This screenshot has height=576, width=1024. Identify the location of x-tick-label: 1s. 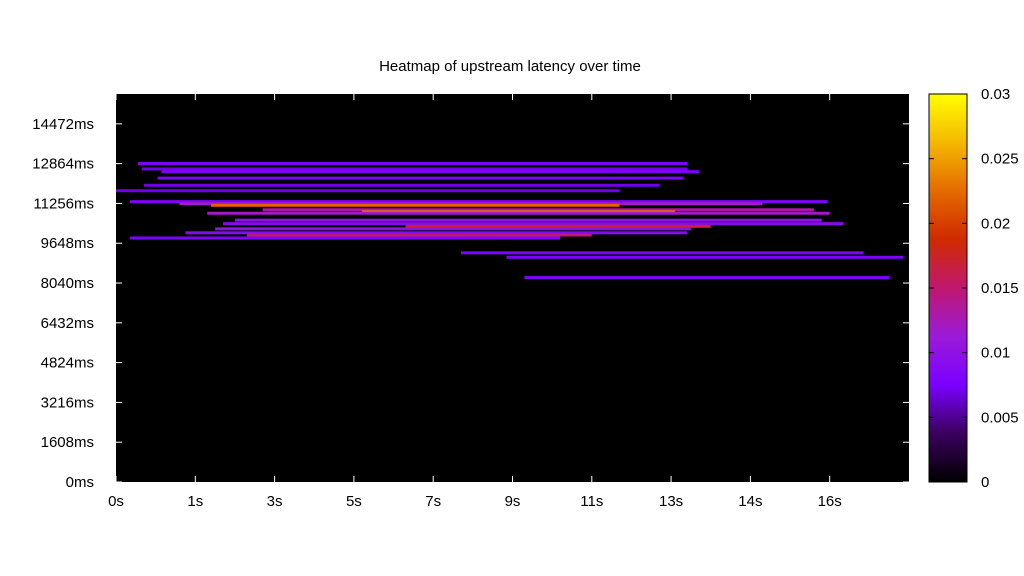
(195, 501).